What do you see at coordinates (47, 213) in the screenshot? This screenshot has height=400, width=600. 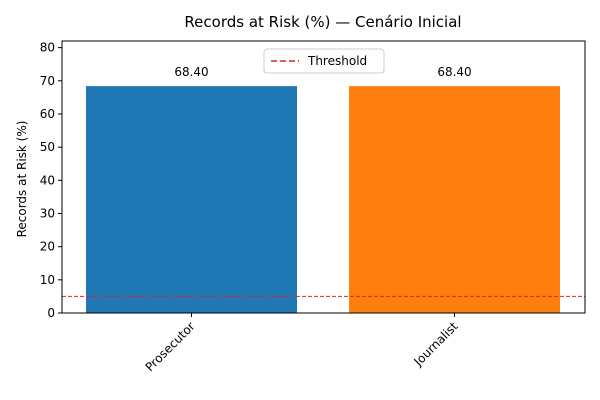 I see `y-tick-label: 30` at bounding box center [47, 213].